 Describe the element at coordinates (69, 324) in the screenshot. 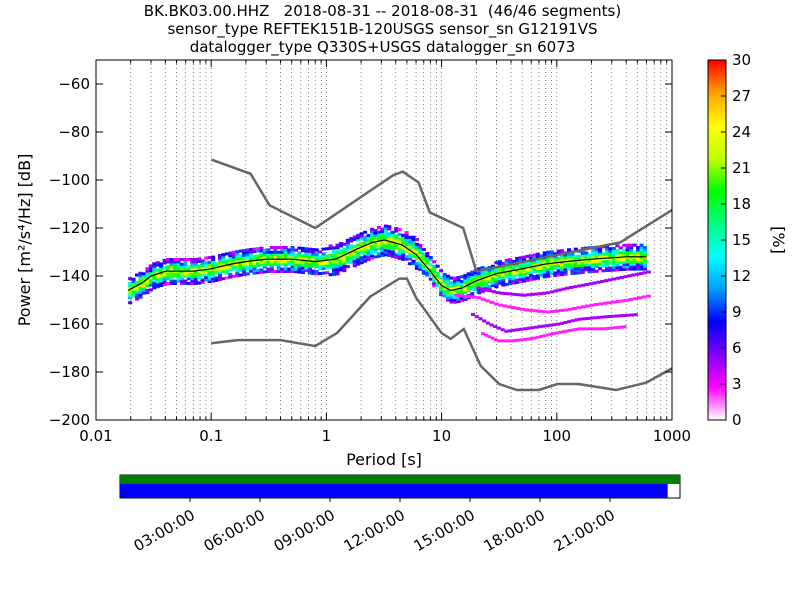

I see `y-tick-label: −160` at that location.